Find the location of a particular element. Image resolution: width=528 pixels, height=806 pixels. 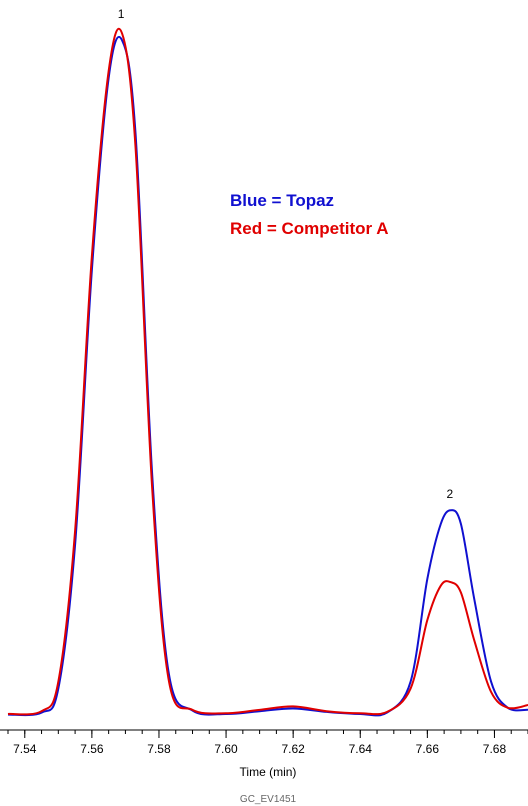

x-tick-label: 7.62 is located at coordinates (293, 749).